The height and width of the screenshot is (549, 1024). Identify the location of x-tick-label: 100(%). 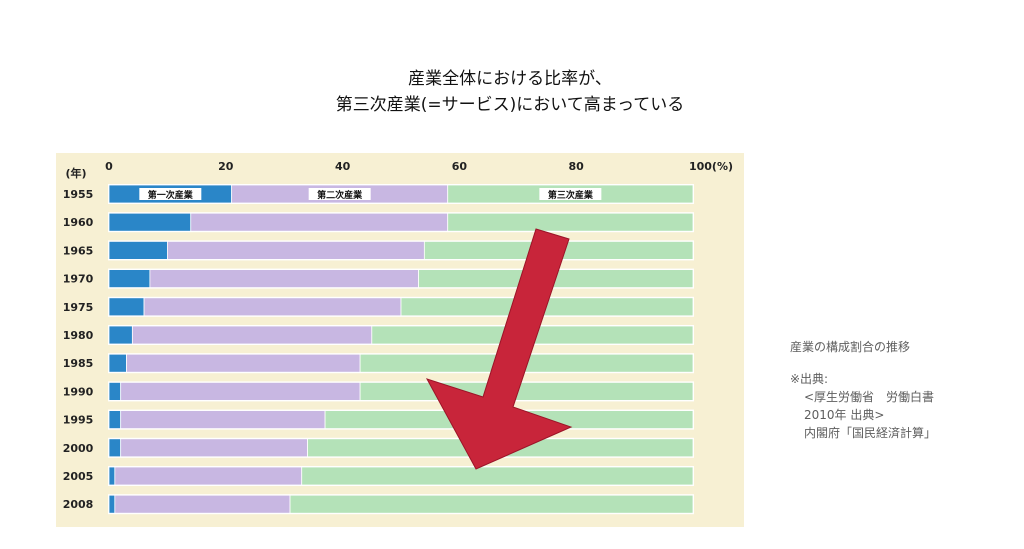
(711, 166).